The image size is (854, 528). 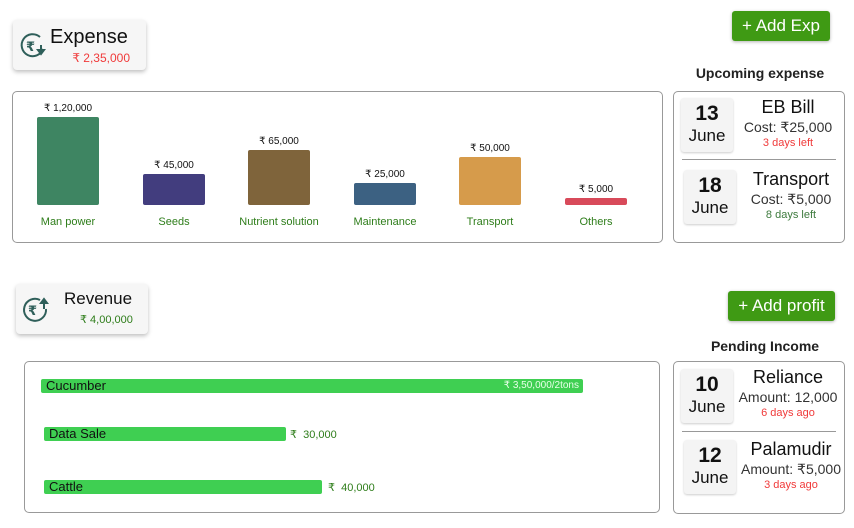 I want to click on revenue-bar-data-sale: Data Sale, so click(x=165, y=433).